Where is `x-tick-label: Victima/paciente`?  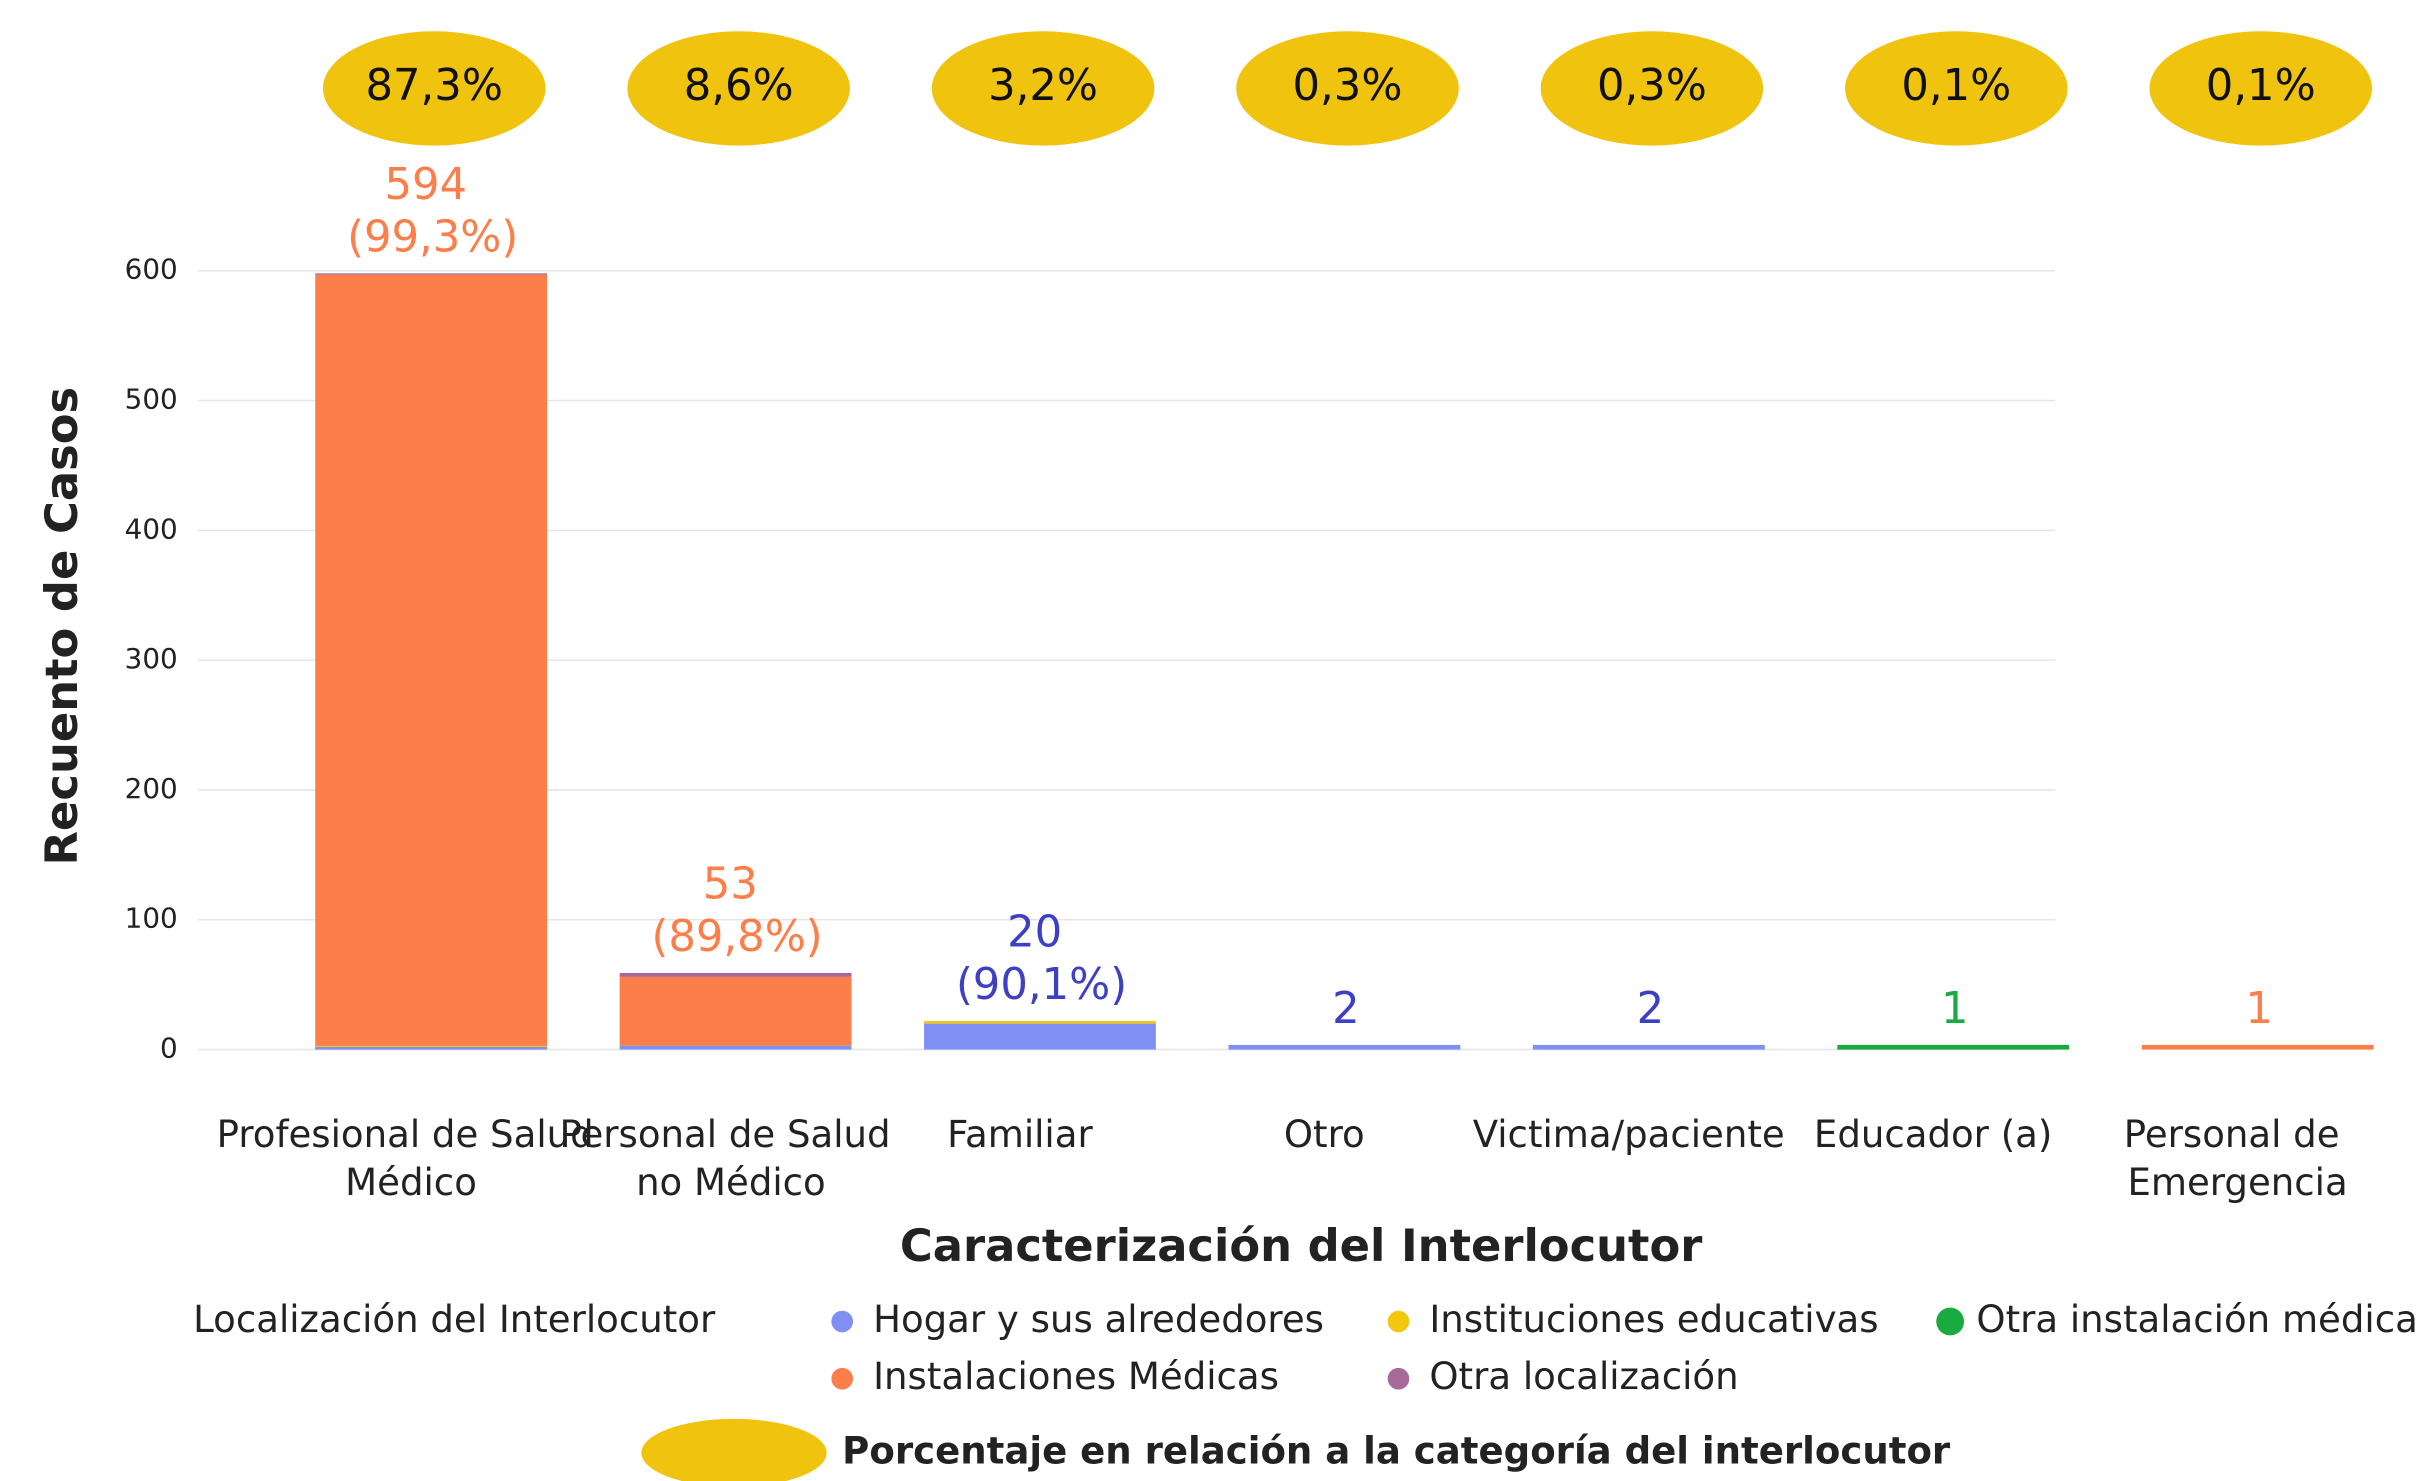 x-tick-label: Victima/paciente is located at coordinates (1629, 1134).